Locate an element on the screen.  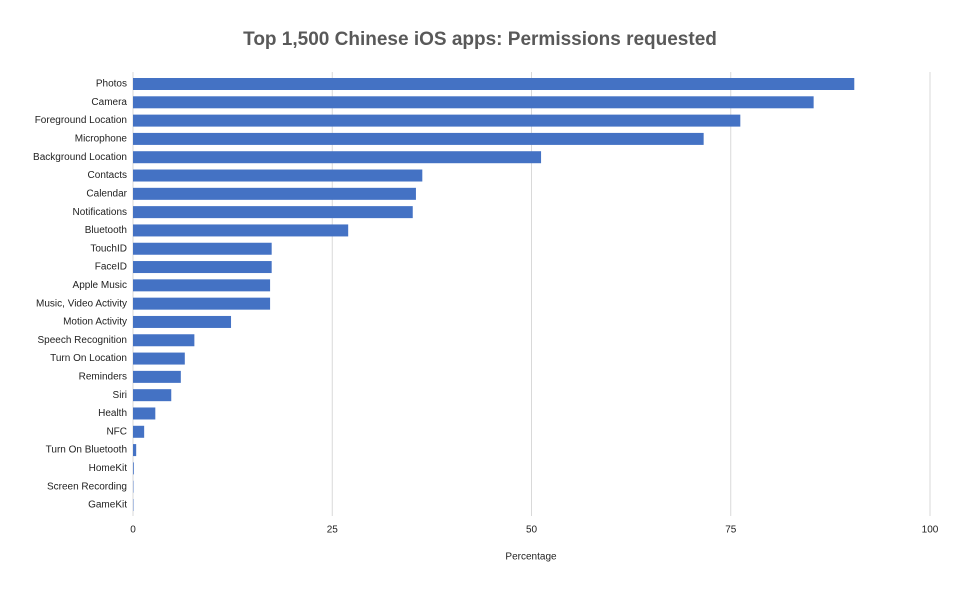
x-tick-label: 25 is located at coordinates (333, 530).